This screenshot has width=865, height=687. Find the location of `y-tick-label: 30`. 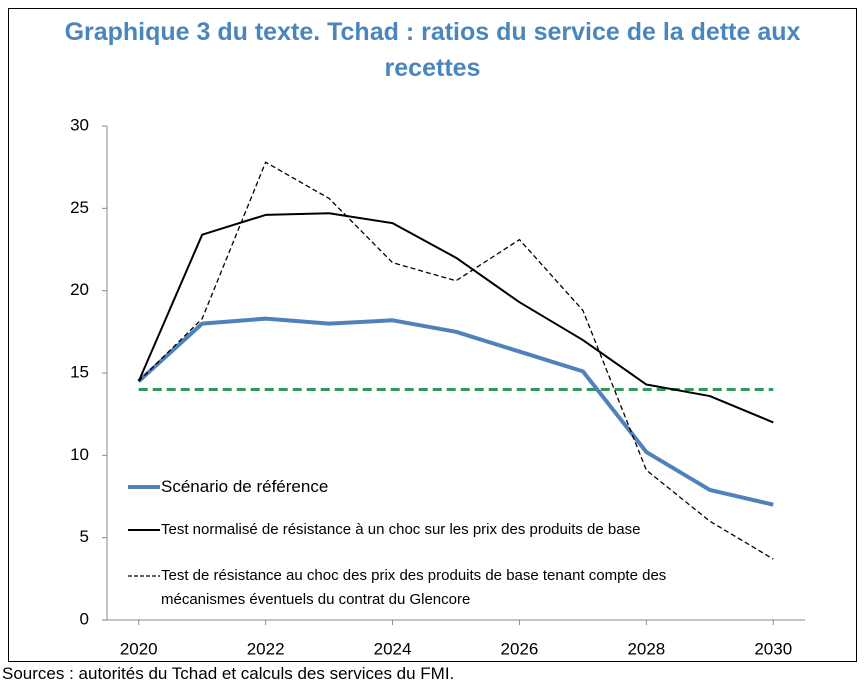

y-tick-label: 30 is located at coordinates (79, 124).